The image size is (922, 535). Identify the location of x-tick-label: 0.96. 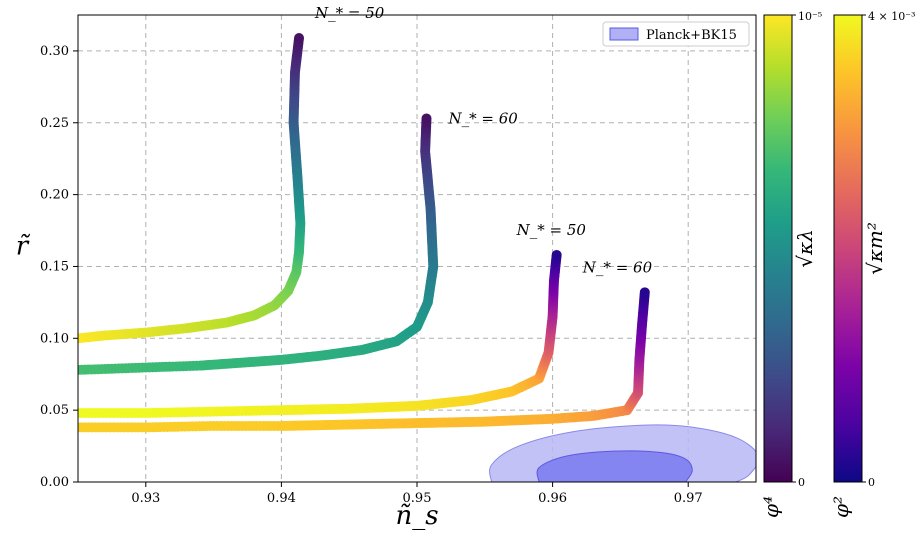
(552, 498).